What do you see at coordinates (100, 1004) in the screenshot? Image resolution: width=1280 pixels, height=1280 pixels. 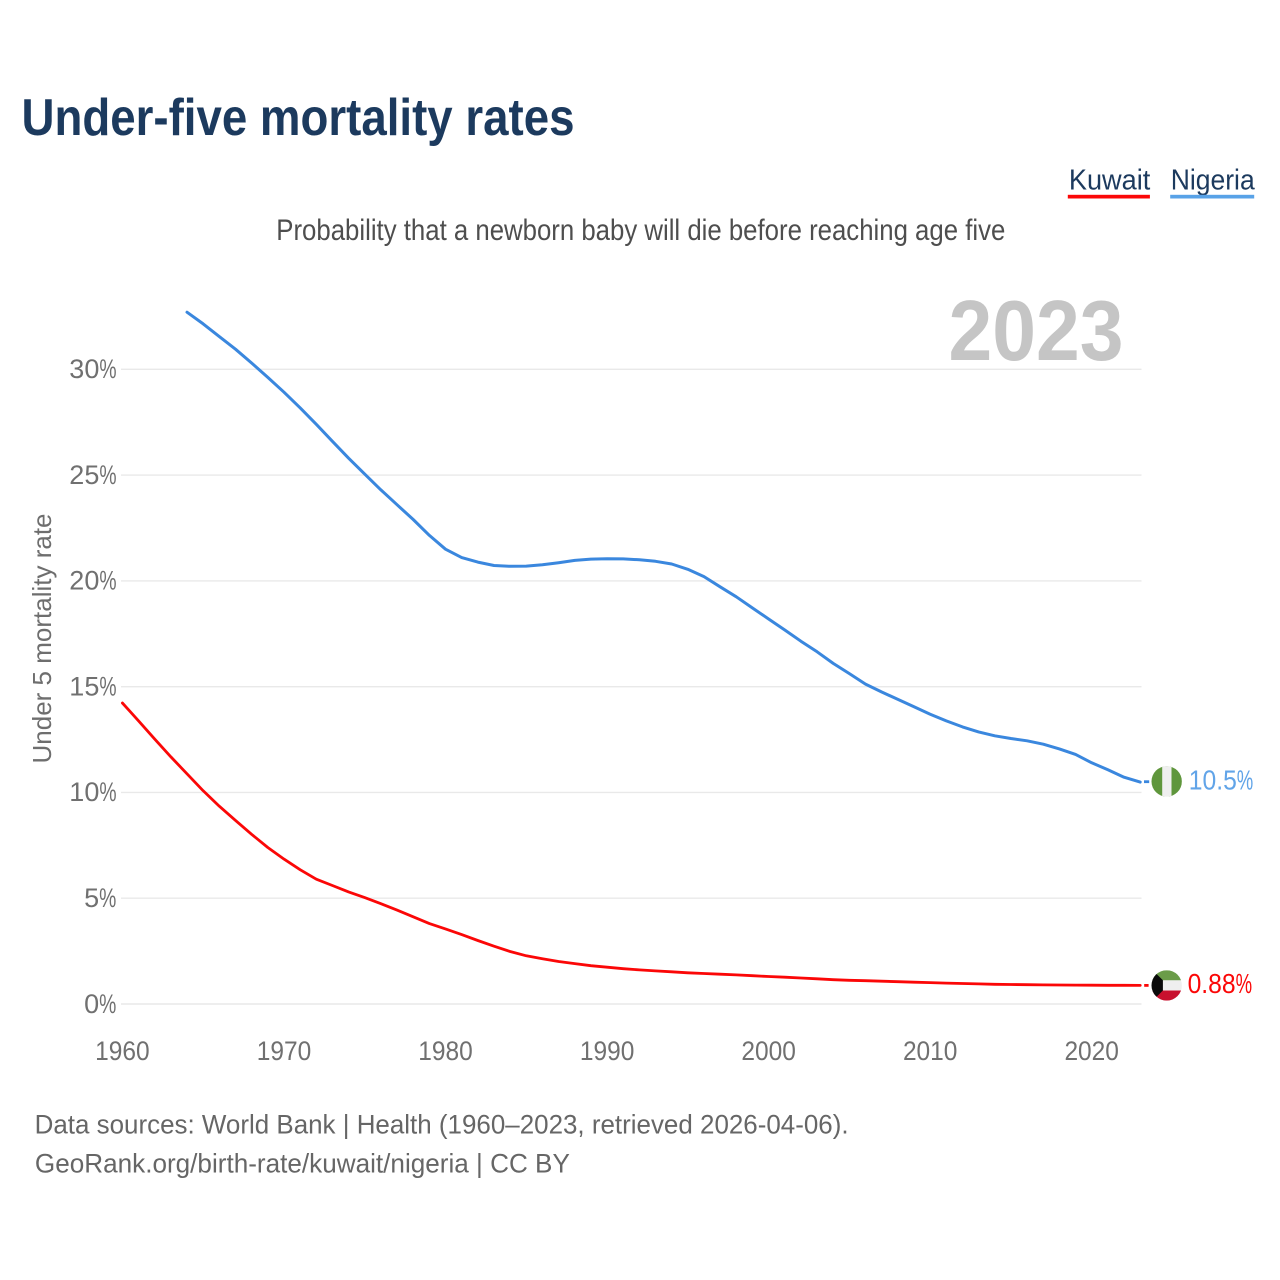 I see `svg-text: 0%` at bounding box center [100, 1004].